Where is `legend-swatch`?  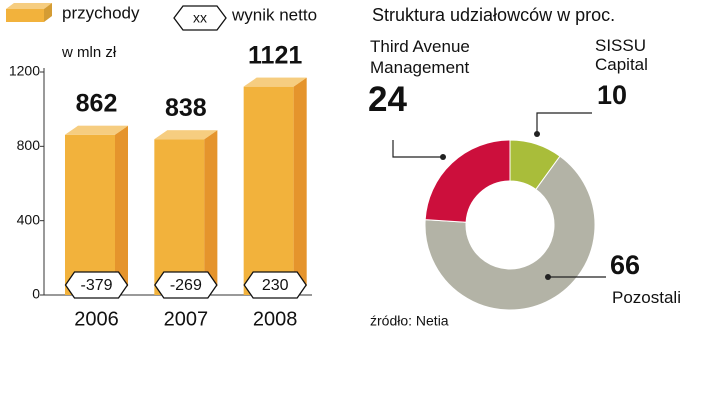 legend-swatch is located at coordinates (25, 15).